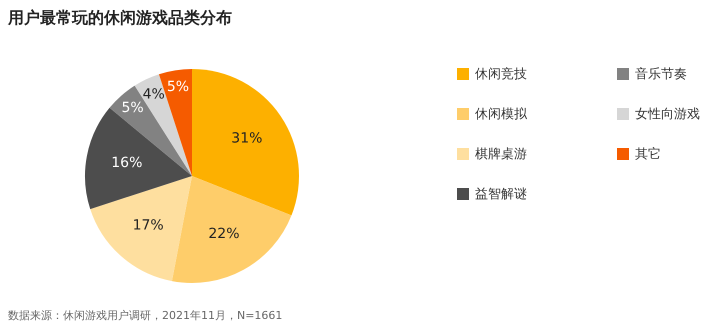 This screenshot has height=336, width=718. I want to click on legend-label: 休闲竞技, so click(501, 74).